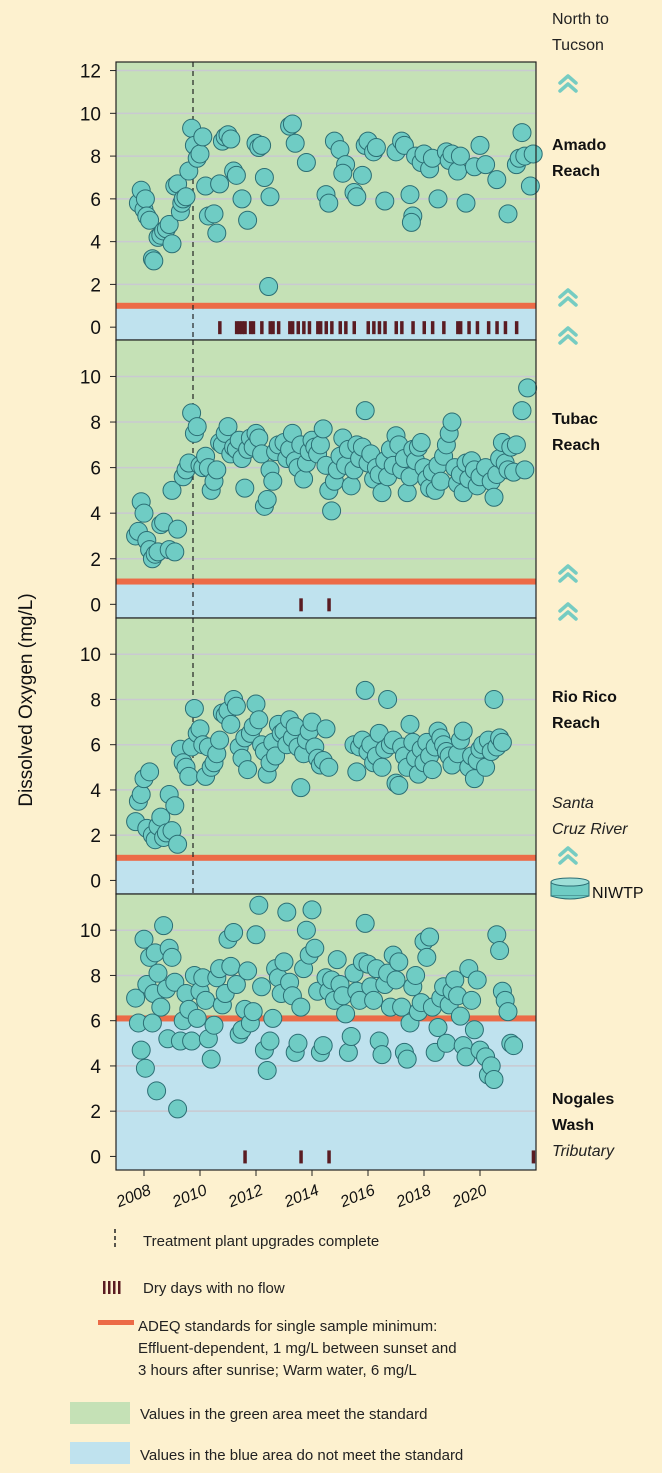 Image resolution: width=662 pixels, height=1473 pixels. Describe the element at coordinates (570, 888) in the screenshot. I see `treatment-plant-icon` at that location.